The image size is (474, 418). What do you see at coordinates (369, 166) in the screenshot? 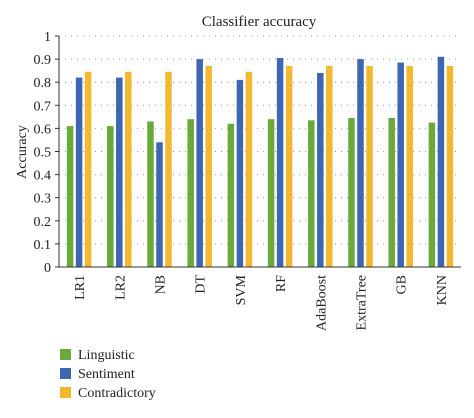
I see `bar-contradictory-extratree` at bounding box center [369, 166].